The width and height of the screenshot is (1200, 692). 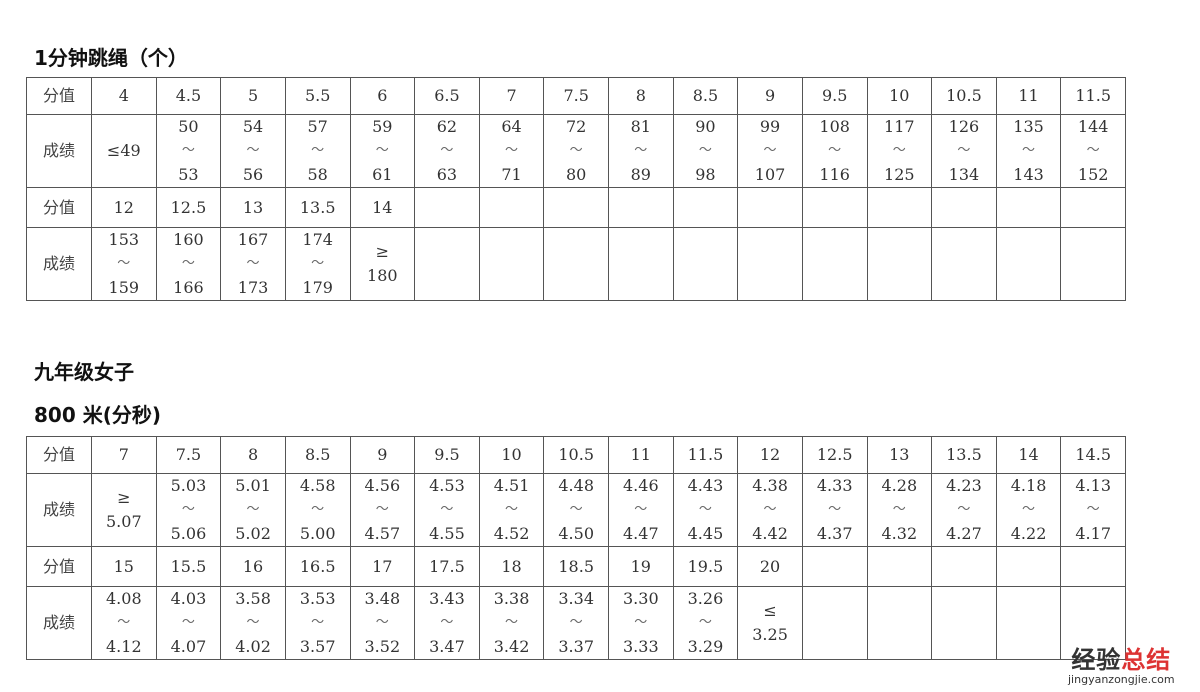 I want to click on result-value: 167, so click(x=253, y=239).